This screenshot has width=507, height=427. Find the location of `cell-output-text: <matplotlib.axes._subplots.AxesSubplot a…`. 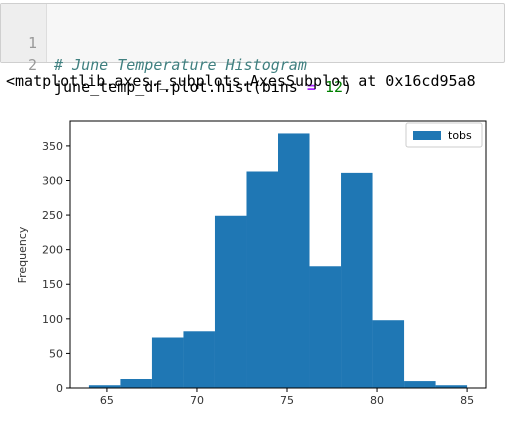

cell-output-text: <matplotlib.axes._subplots.AxesSubplot a… is located at coordinates (241, 81).